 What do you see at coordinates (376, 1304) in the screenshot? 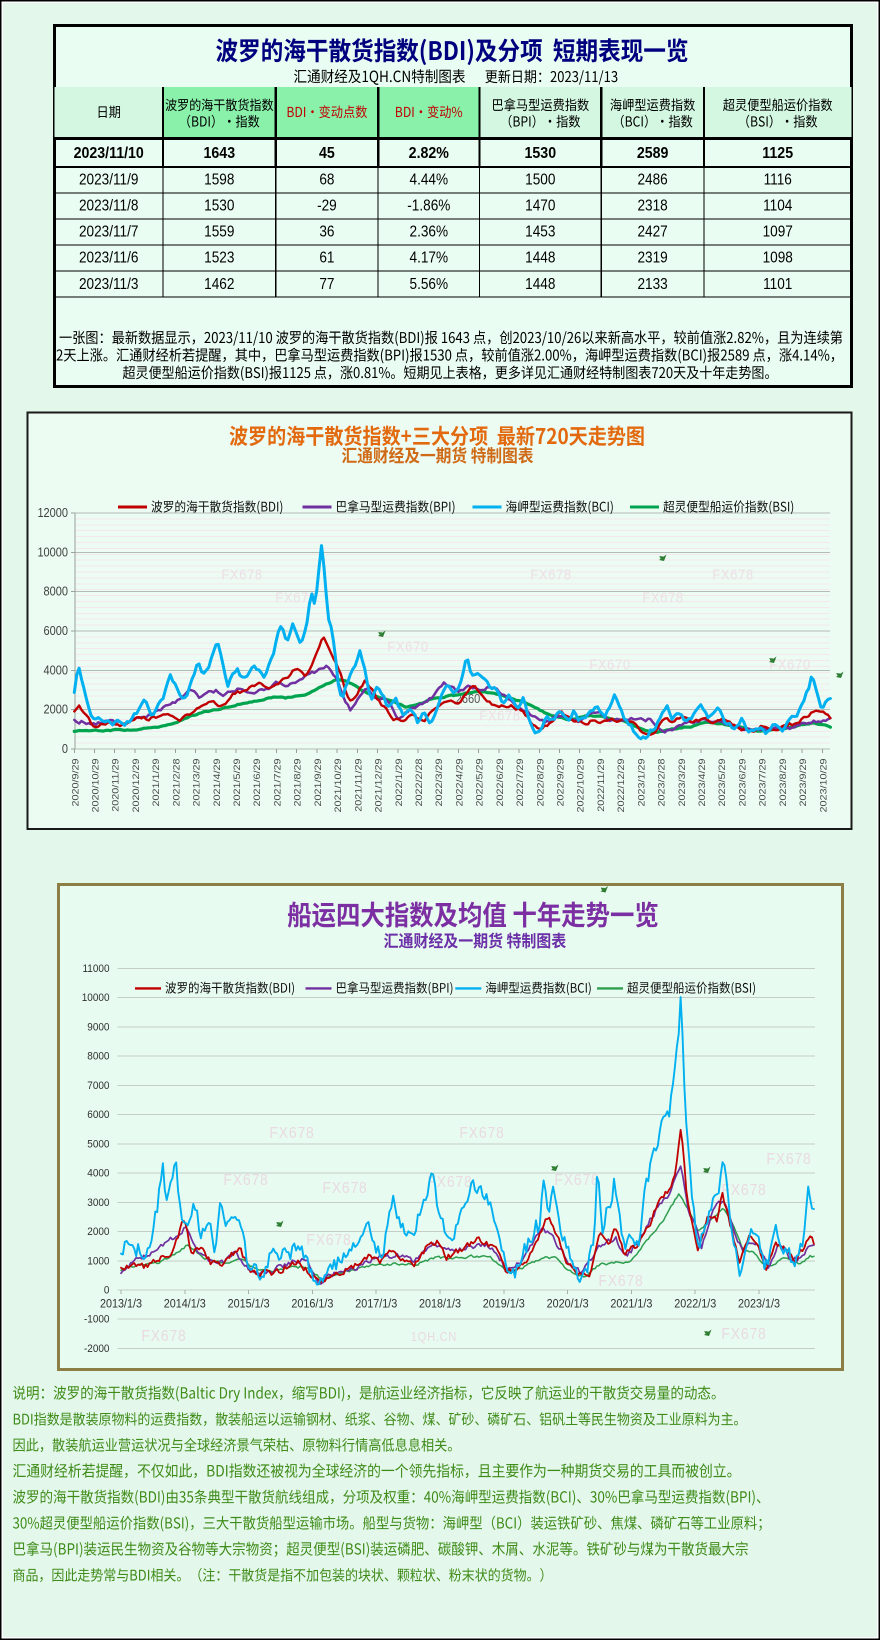
I see `svg-text: 2017/1/3` at bounding box center [376, 1304].